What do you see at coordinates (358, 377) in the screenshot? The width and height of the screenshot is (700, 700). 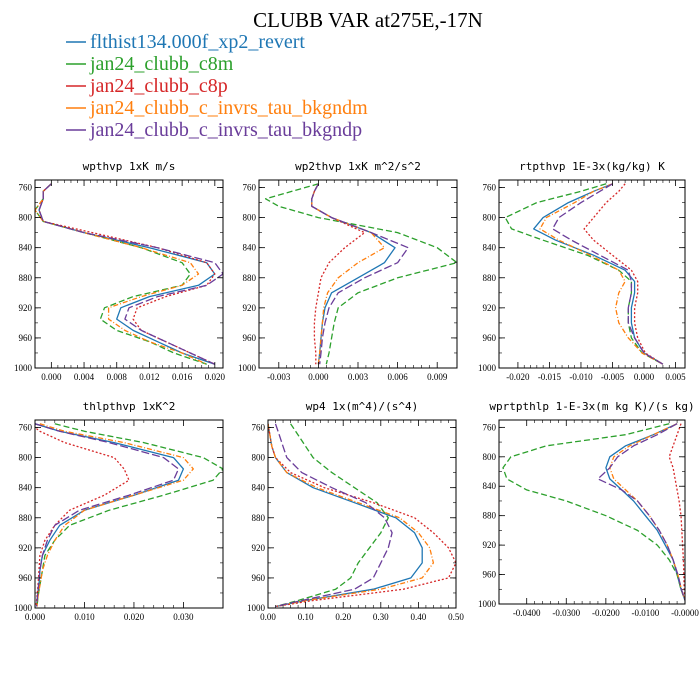 I see `x-tick-label: 0.003` at bounding box center [358, 377].